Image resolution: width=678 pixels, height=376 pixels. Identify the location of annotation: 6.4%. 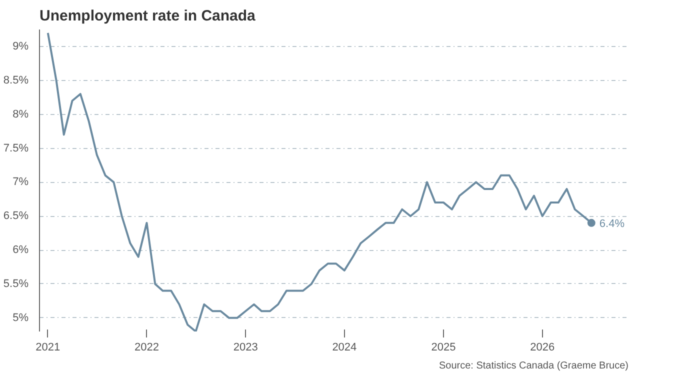
(612, 224).